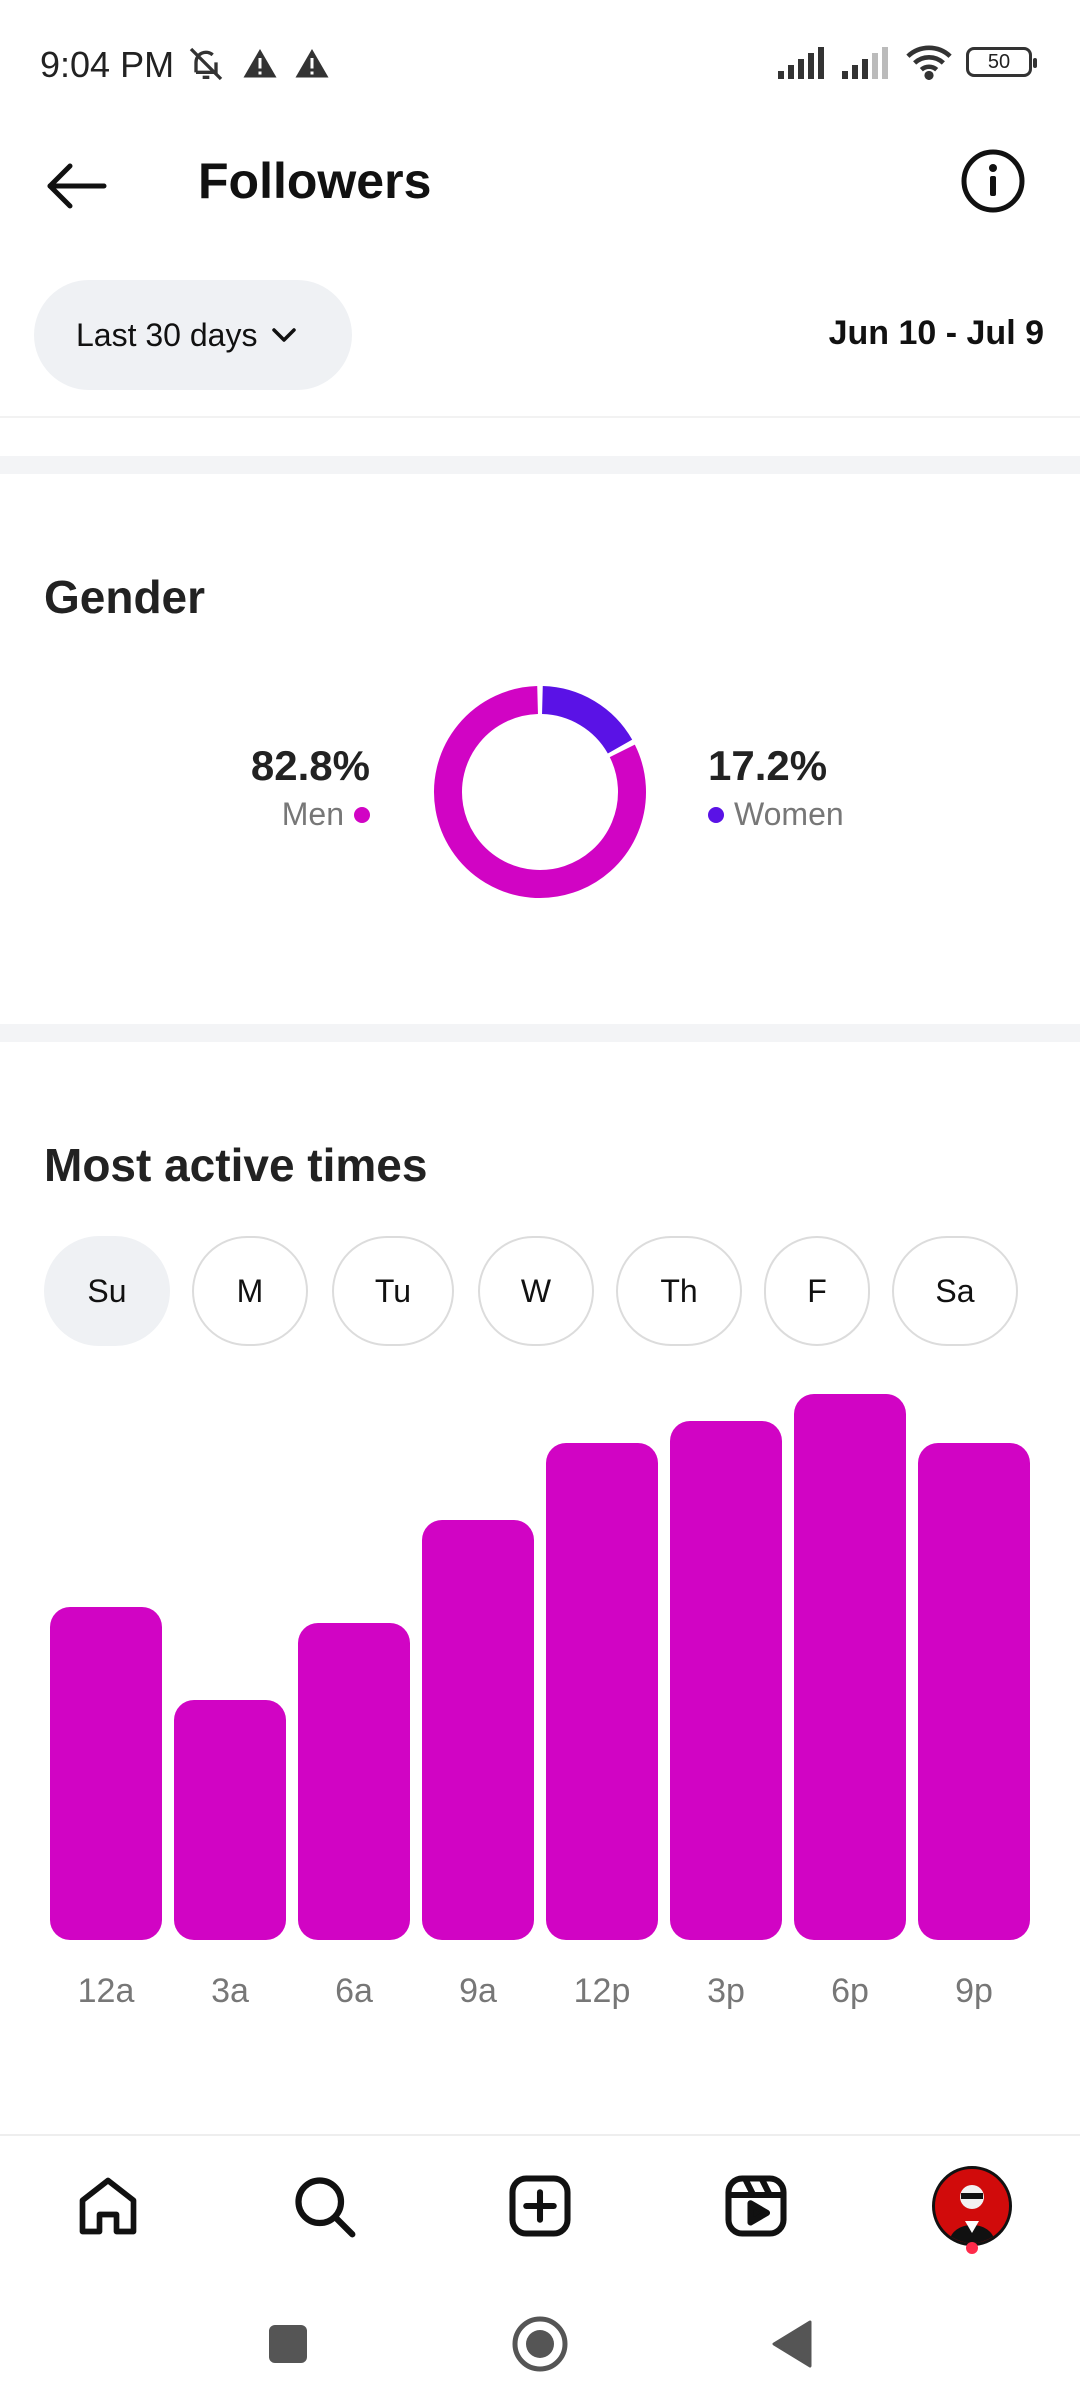 Image resolution: width=1080 pixels, height=2400 pixels. I want to click on back-system-button, so click(792, 2344).